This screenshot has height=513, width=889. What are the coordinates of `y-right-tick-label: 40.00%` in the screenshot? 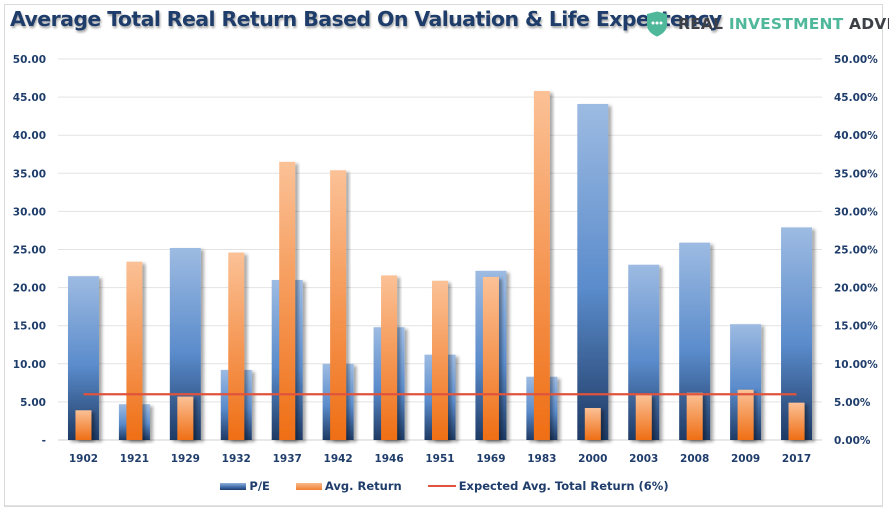 It's located at (856, 136).